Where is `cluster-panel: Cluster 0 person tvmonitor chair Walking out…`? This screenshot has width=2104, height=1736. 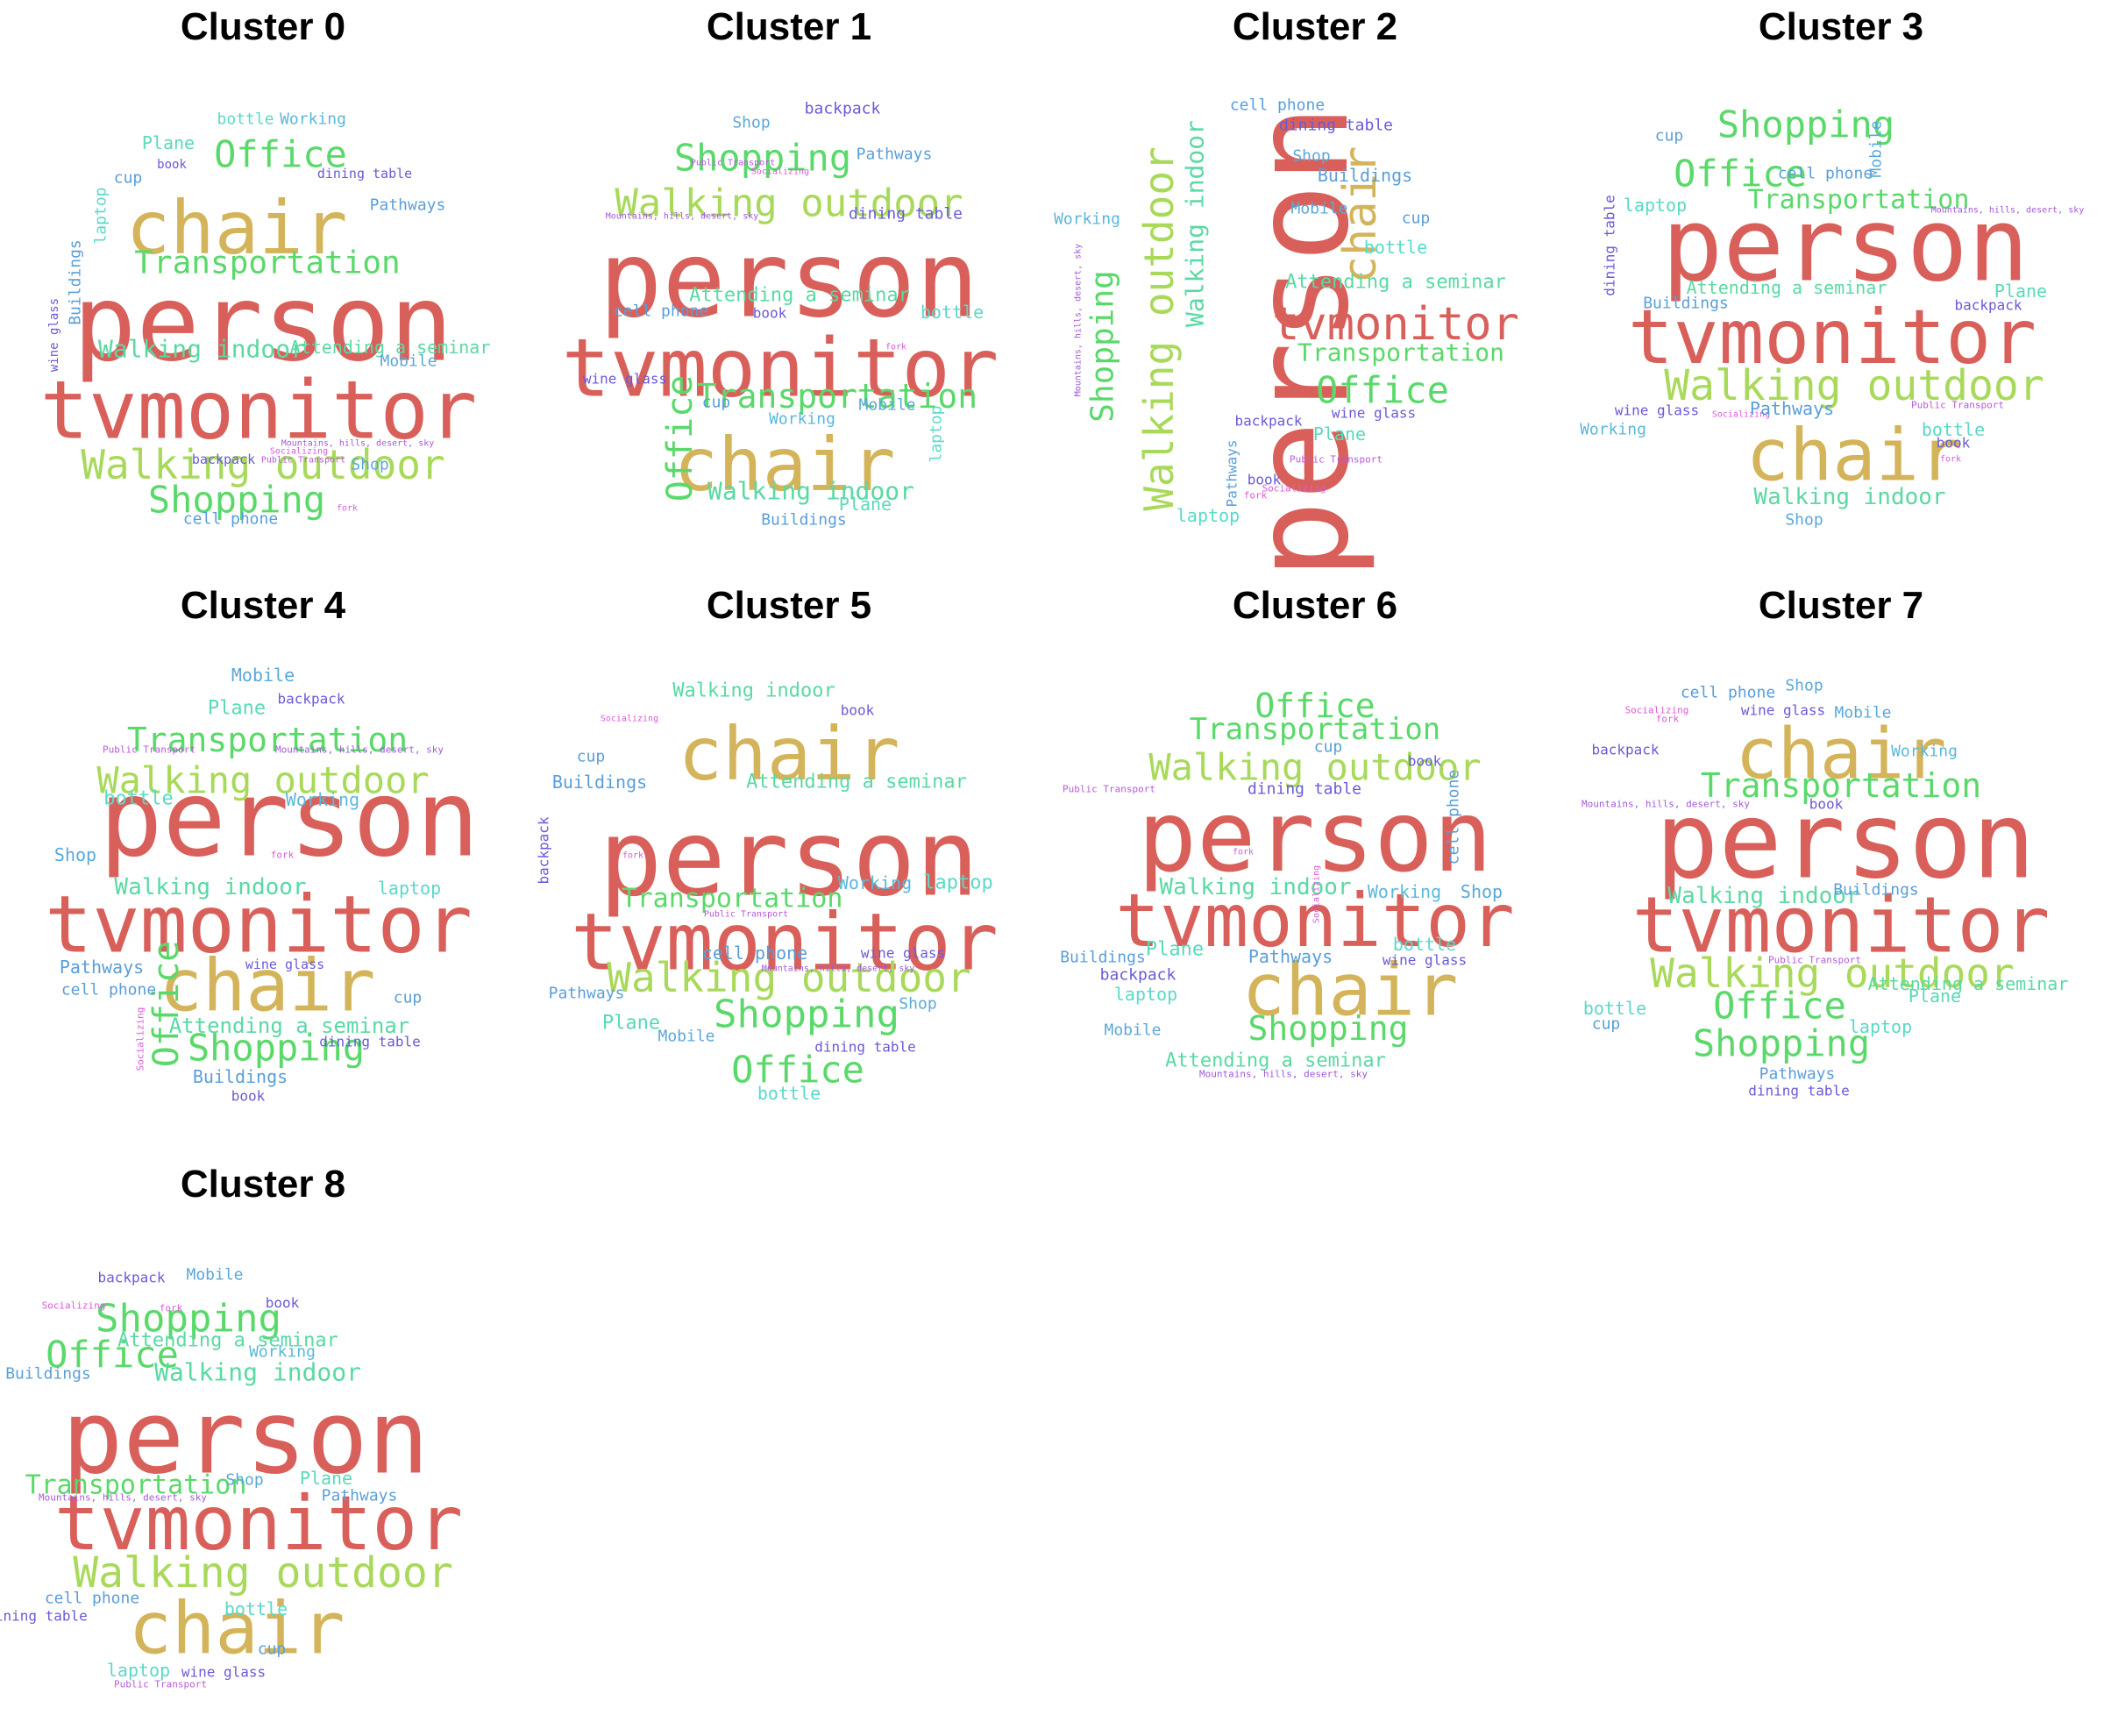
cluster-panel: Cluster 0 person tvmonitor chair Walking out… is located at coordinates (263, 289).